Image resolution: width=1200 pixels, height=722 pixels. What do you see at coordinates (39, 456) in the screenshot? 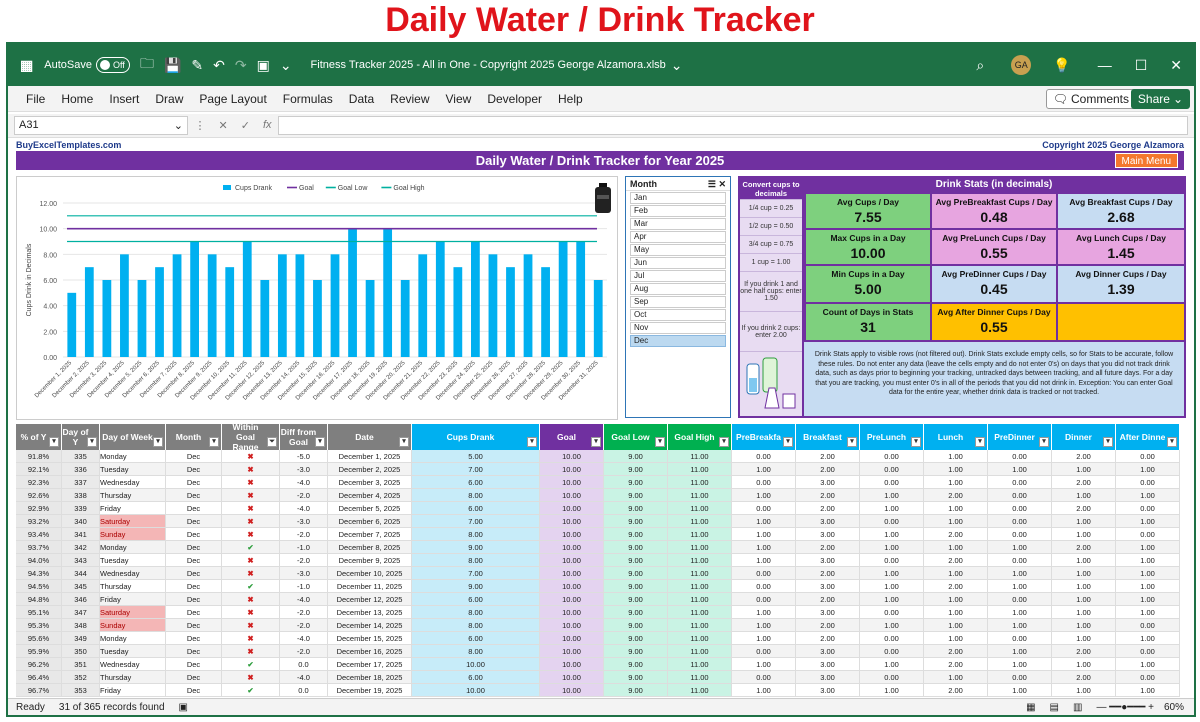
I see `table-cell: 91.8%` at bounding box center [39, 456].